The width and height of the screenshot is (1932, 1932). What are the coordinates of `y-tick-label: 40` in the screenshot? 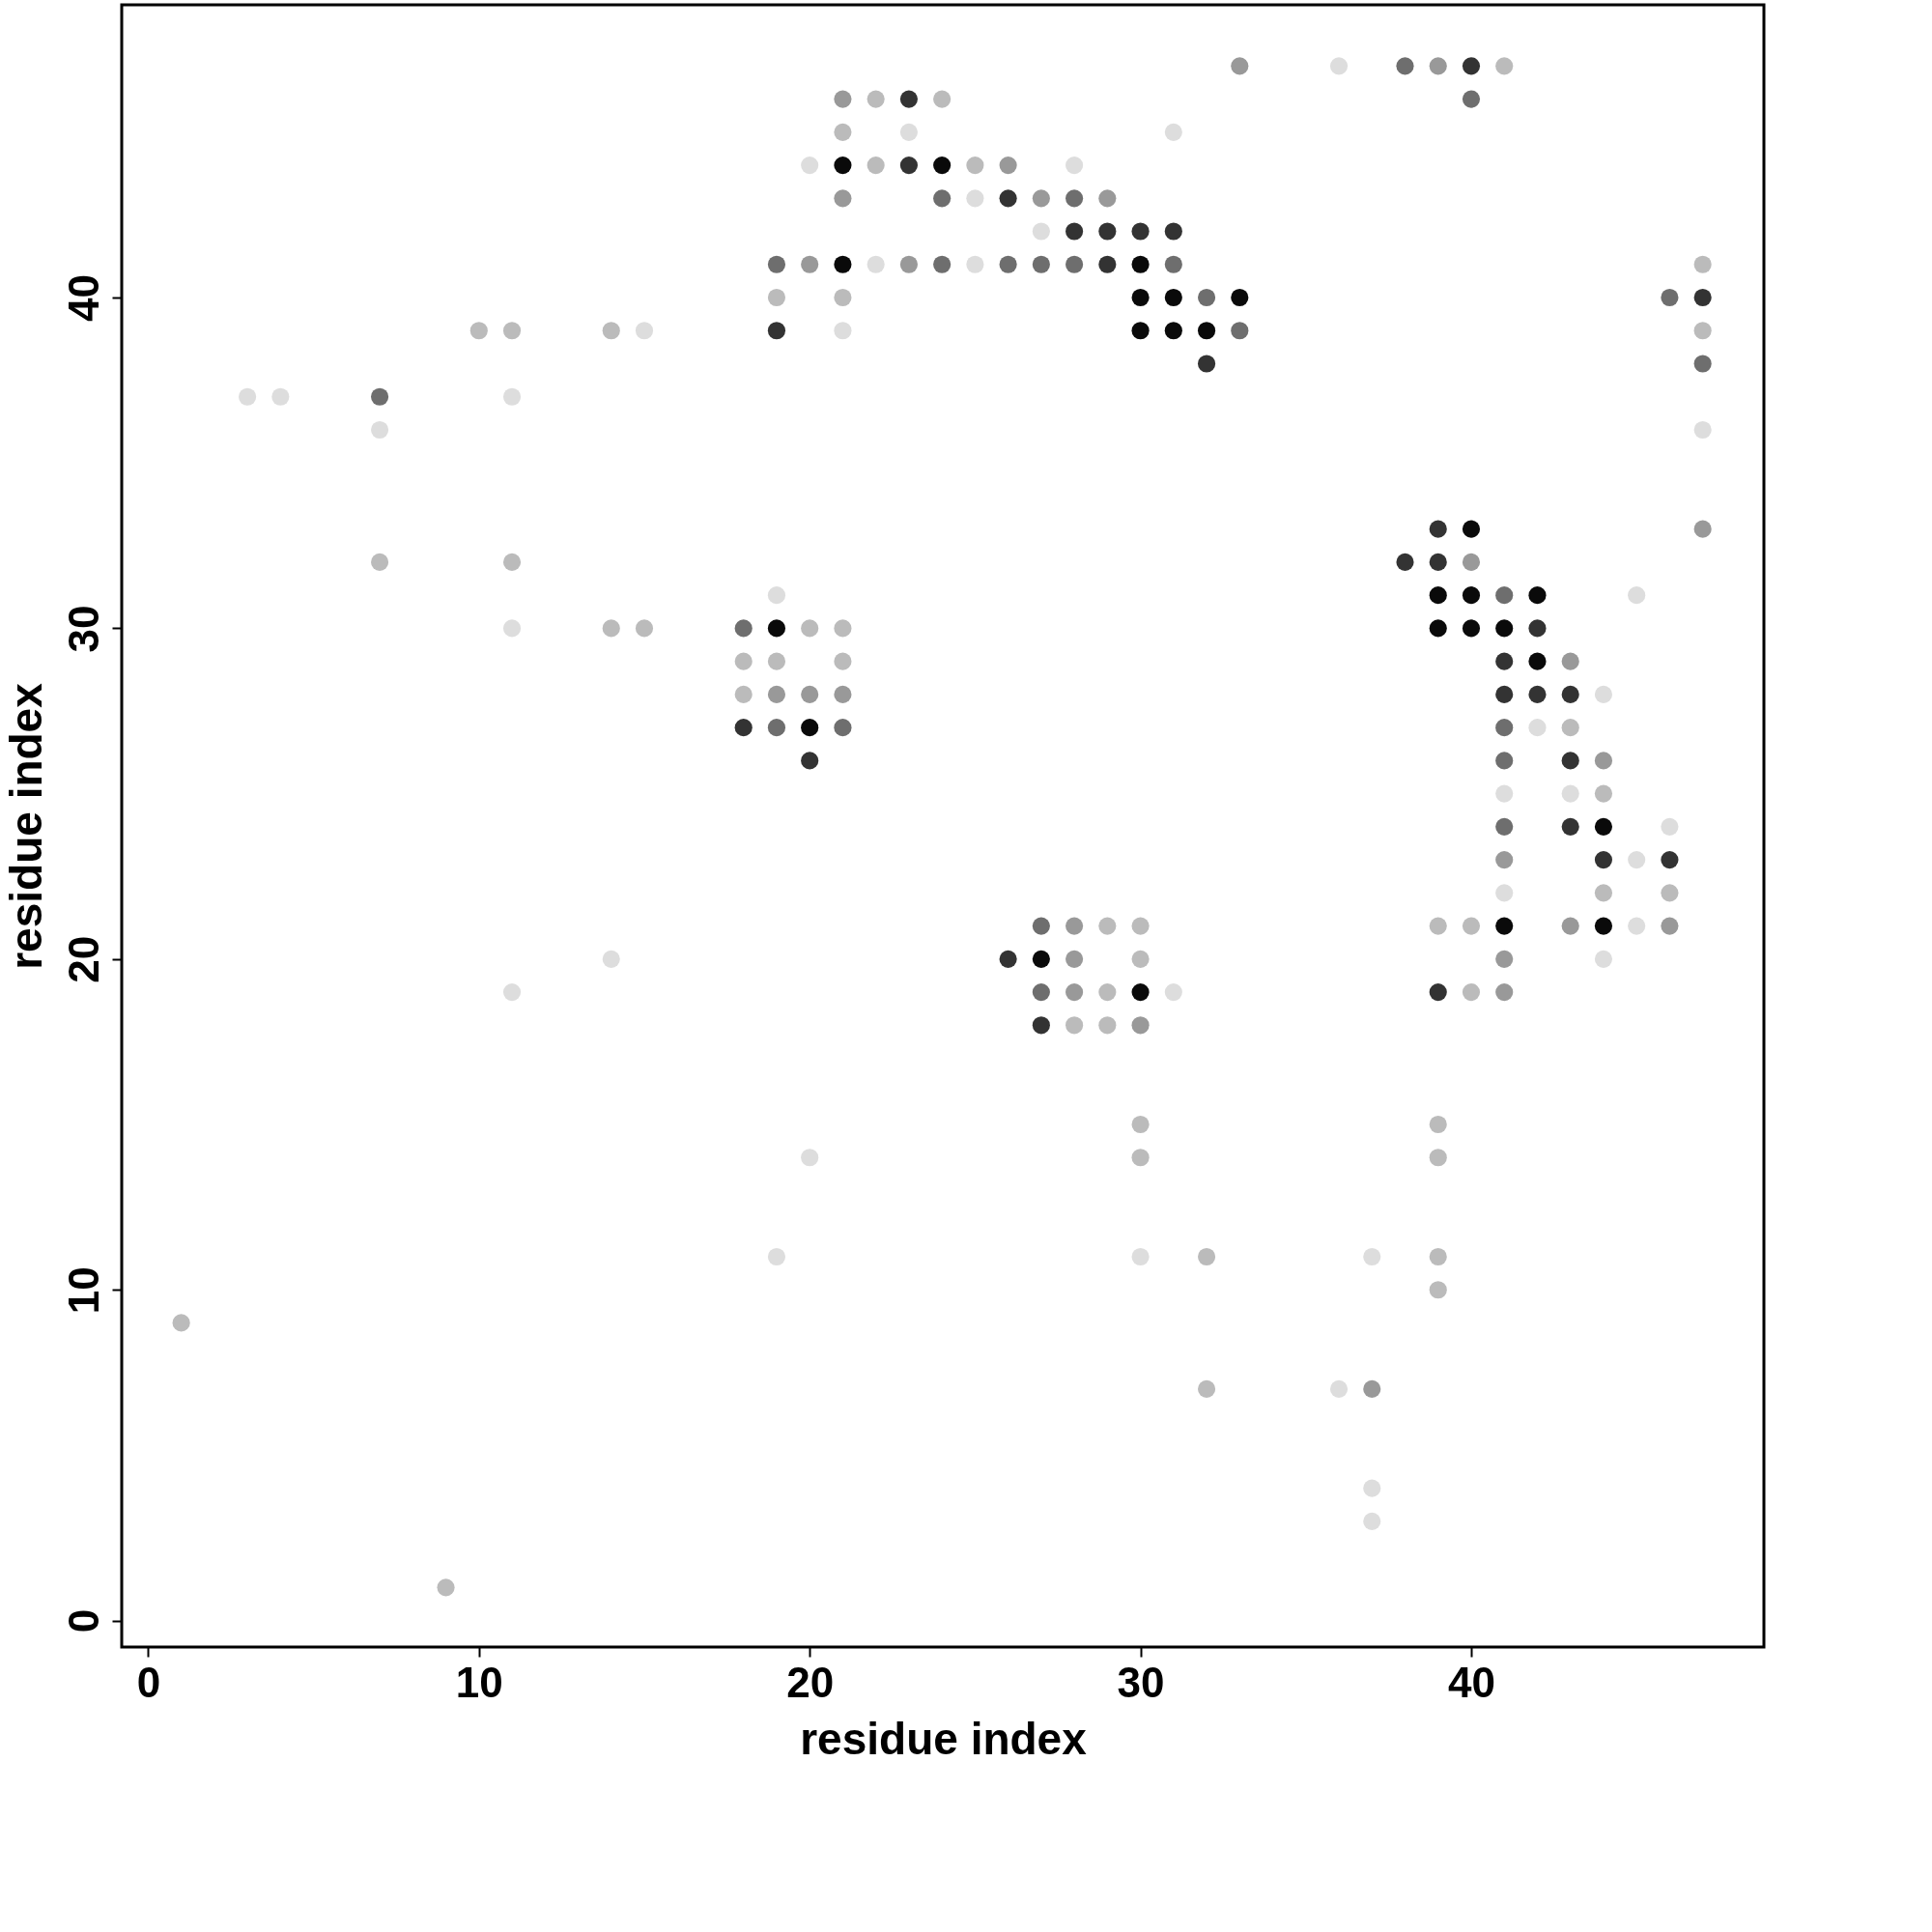 It's located at (83, 298).